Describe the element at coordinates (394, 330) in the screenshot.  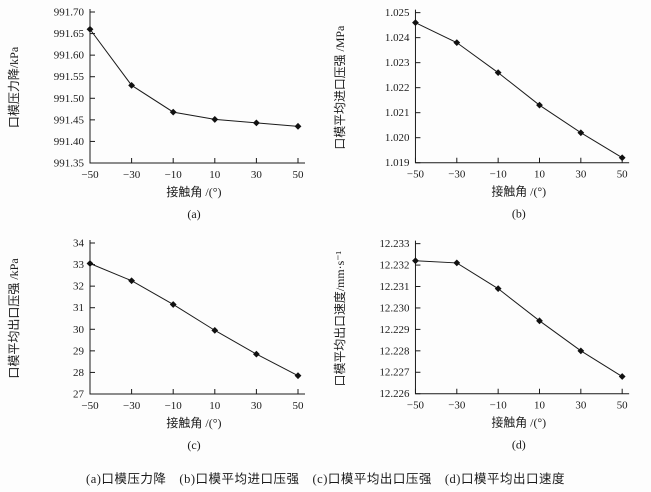
I see `y-tick-label: 12.229` at that location.